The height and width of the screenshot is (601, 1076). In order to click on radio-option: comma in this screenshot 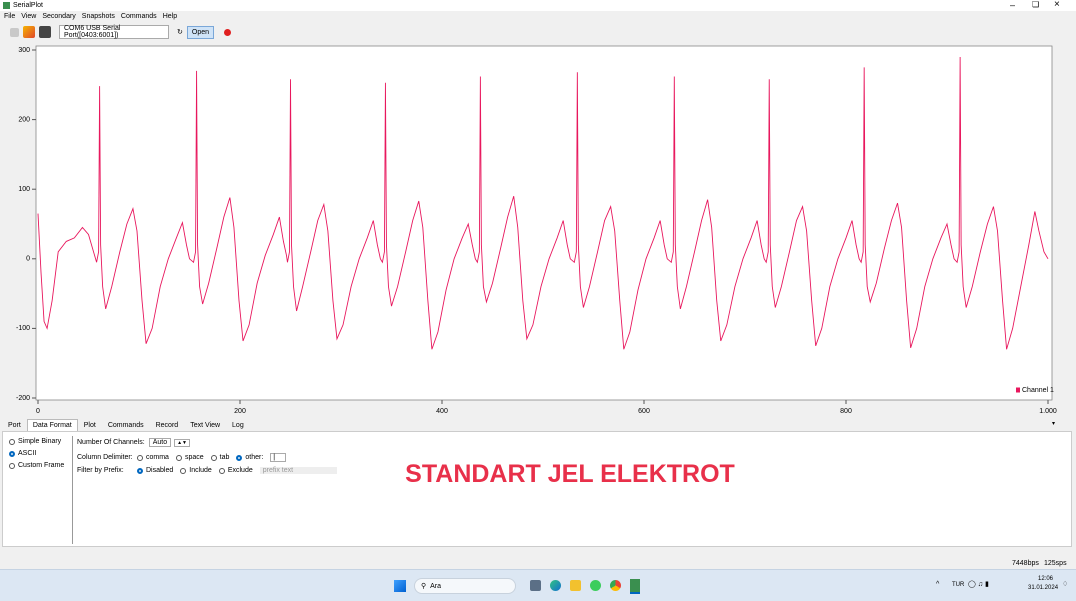, I will do `click(153, 457)`.